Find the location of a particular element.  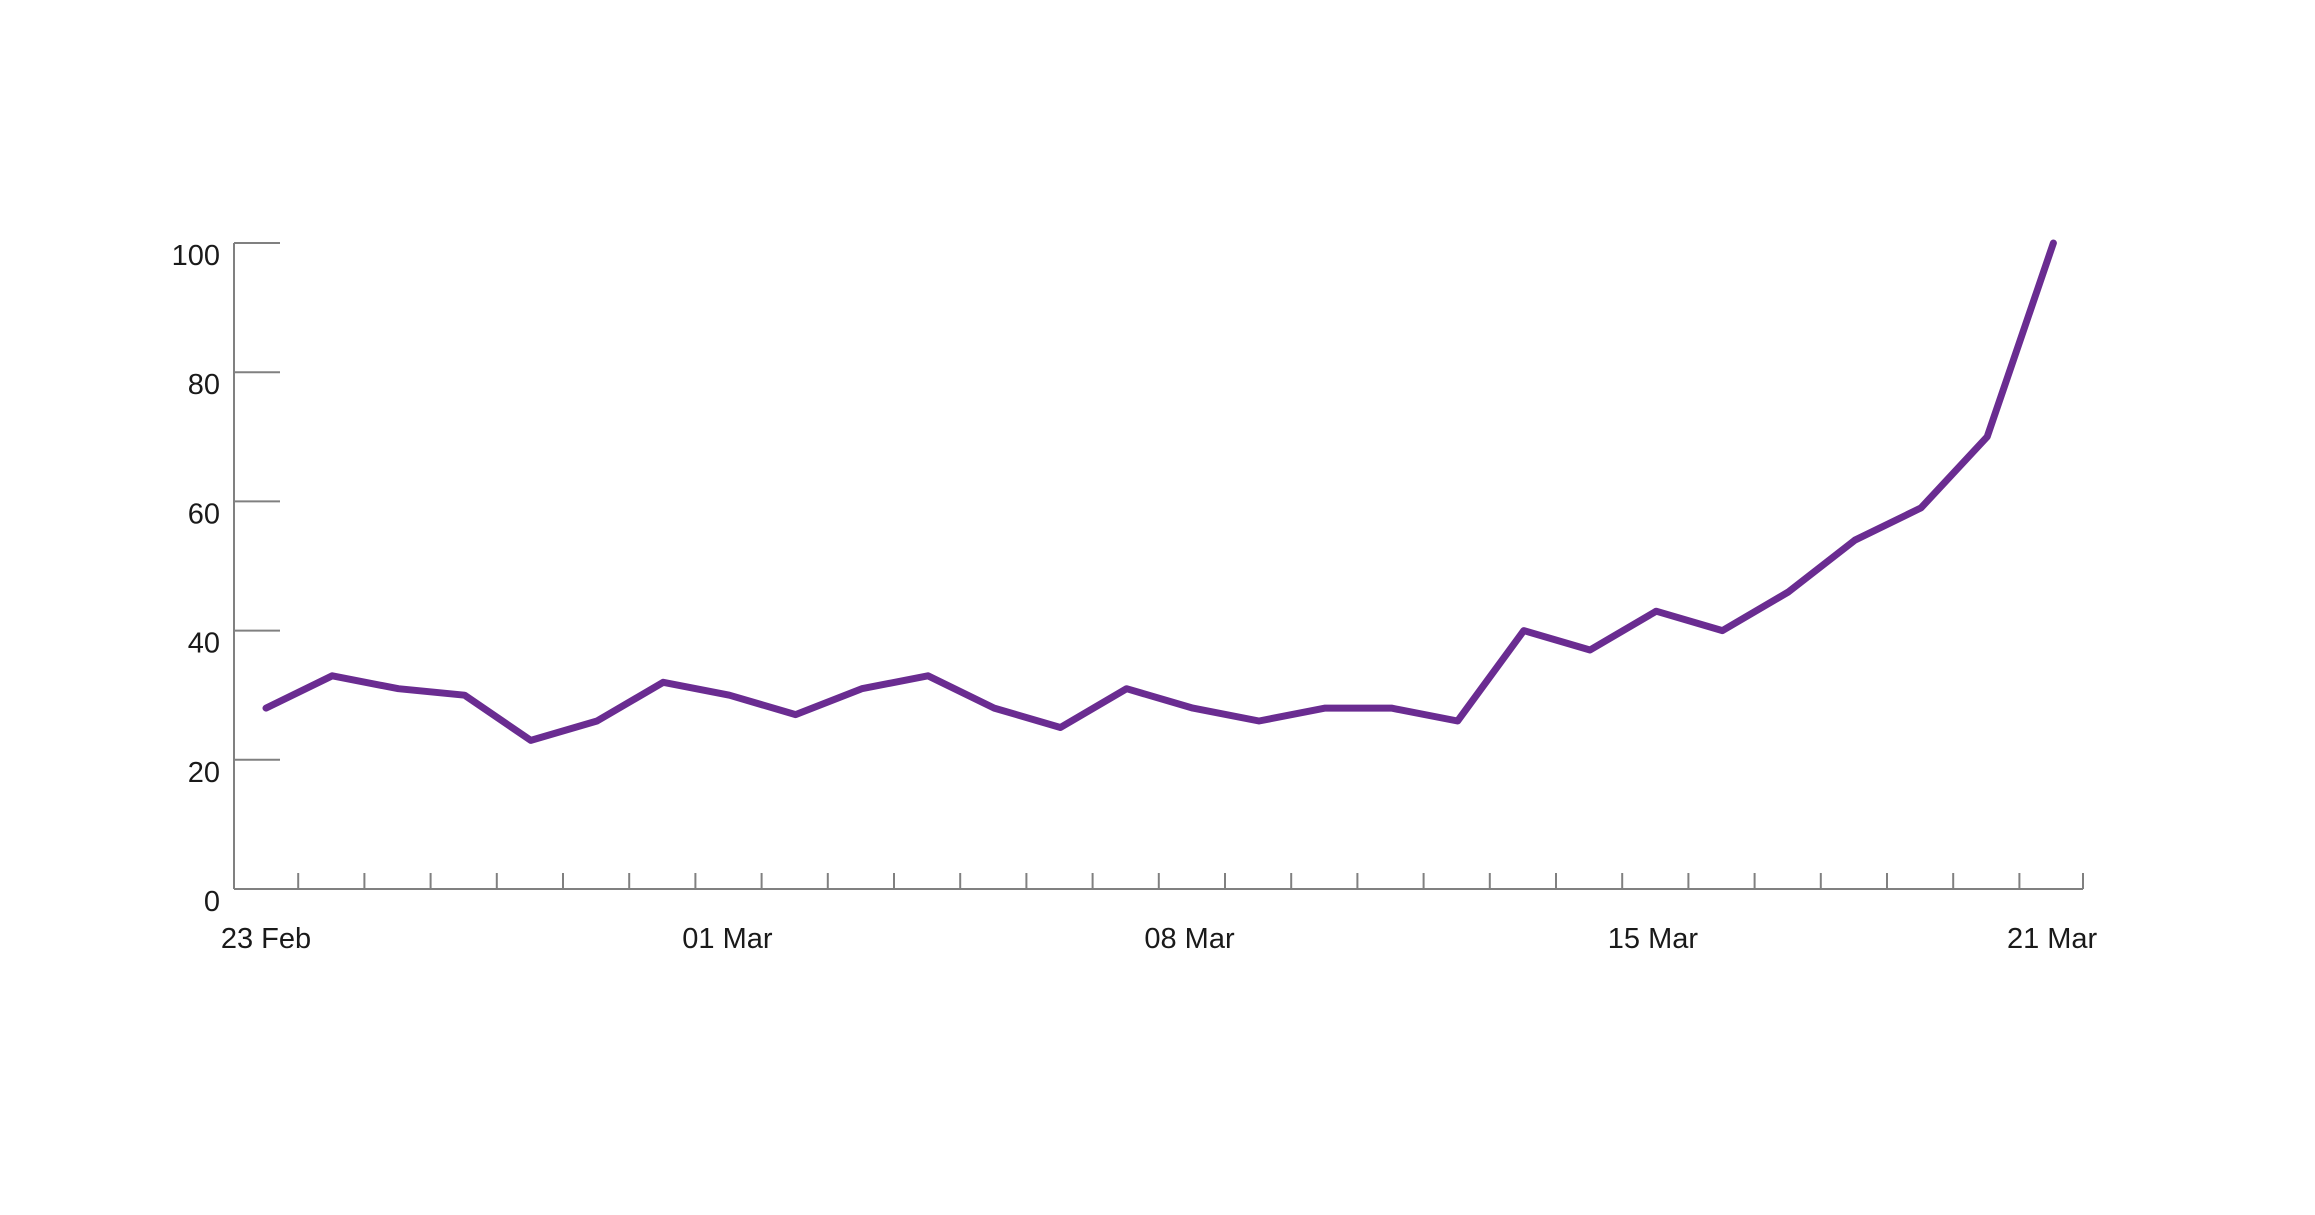

y-tick-label: 0 is located at coordinates (212, 902).